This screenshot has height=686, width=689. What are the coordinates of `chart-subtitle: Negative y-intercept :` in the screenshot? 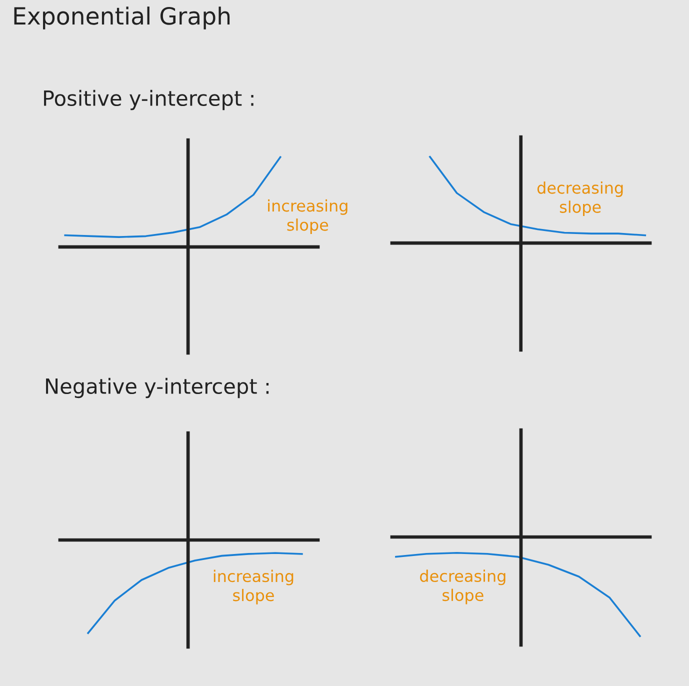 It's located at (157, 388).